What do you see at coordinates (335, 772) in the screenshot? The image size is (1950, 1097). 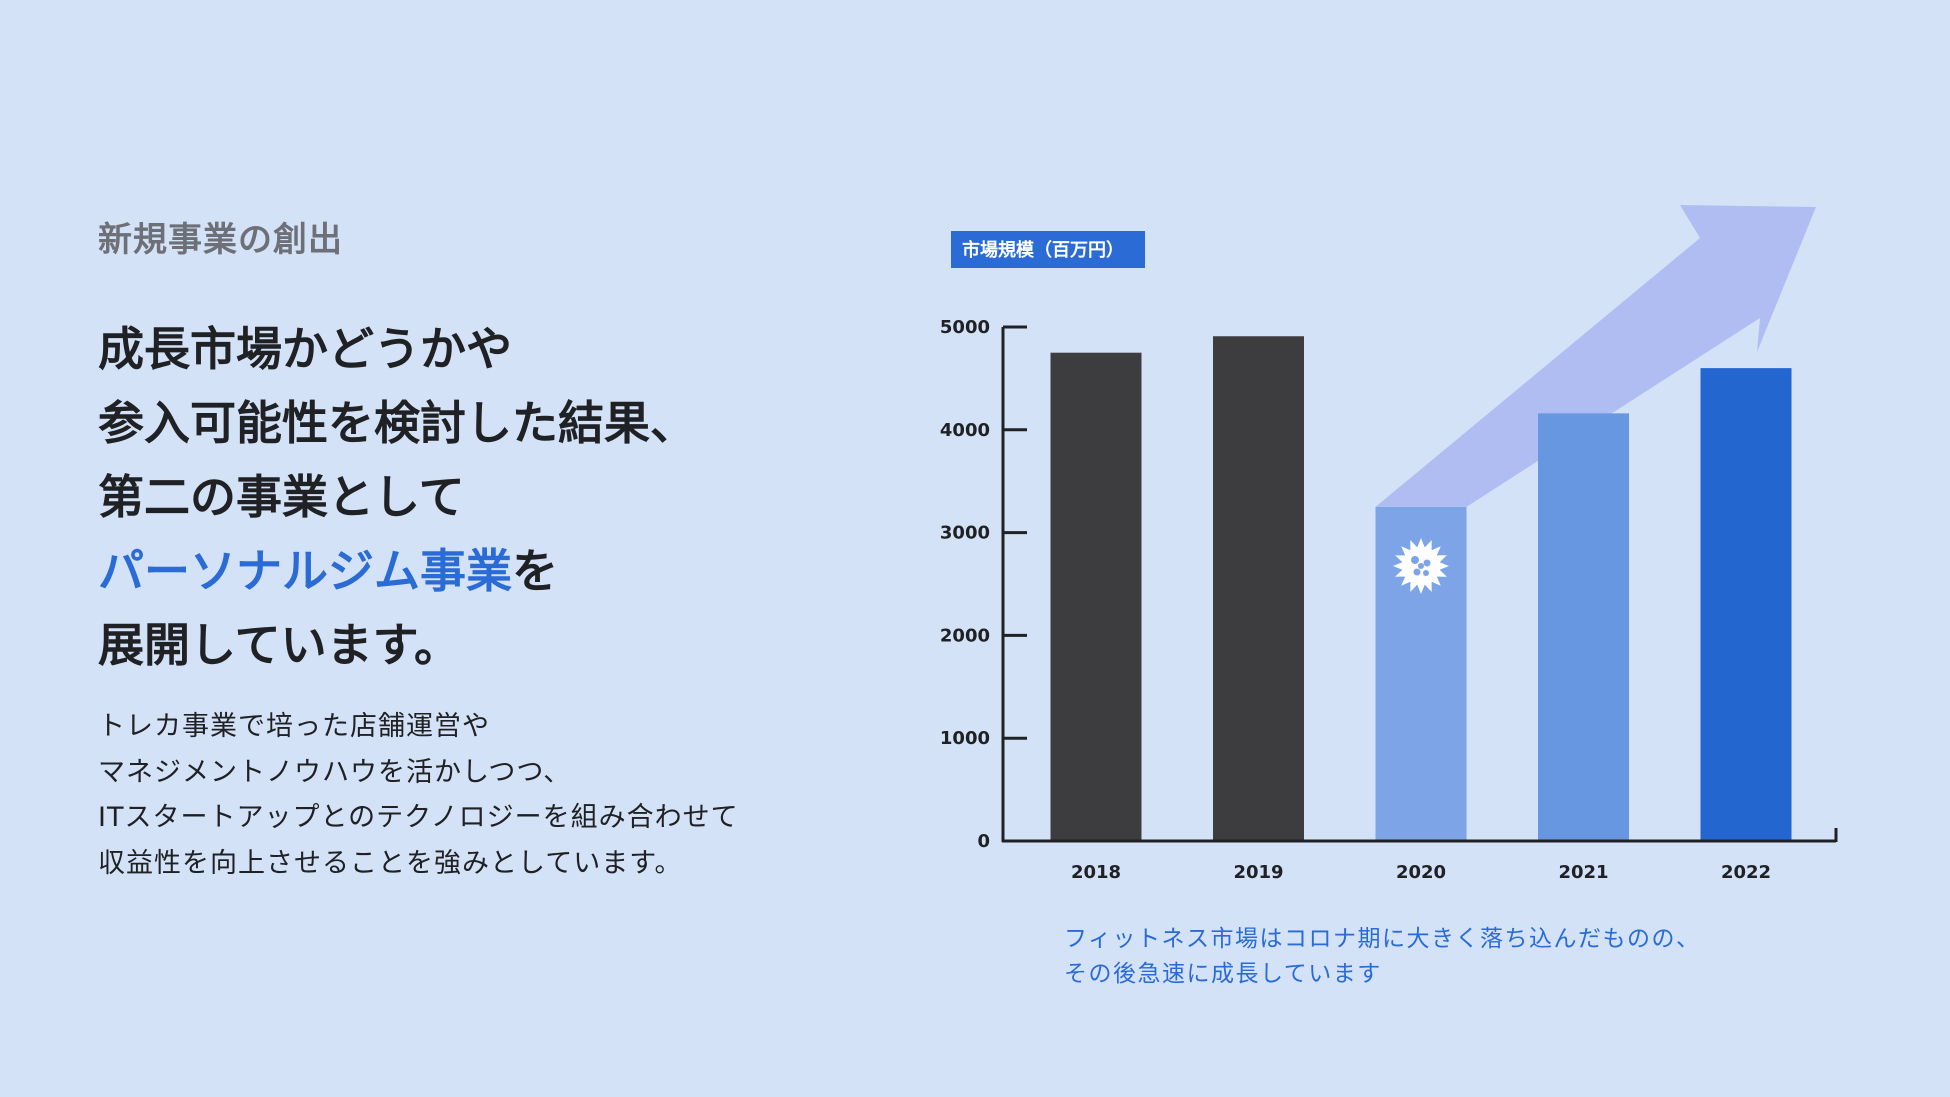 I see `body-line-2: マネジメントノウハウを活かしつつ、` at bounding box center [335, 772].